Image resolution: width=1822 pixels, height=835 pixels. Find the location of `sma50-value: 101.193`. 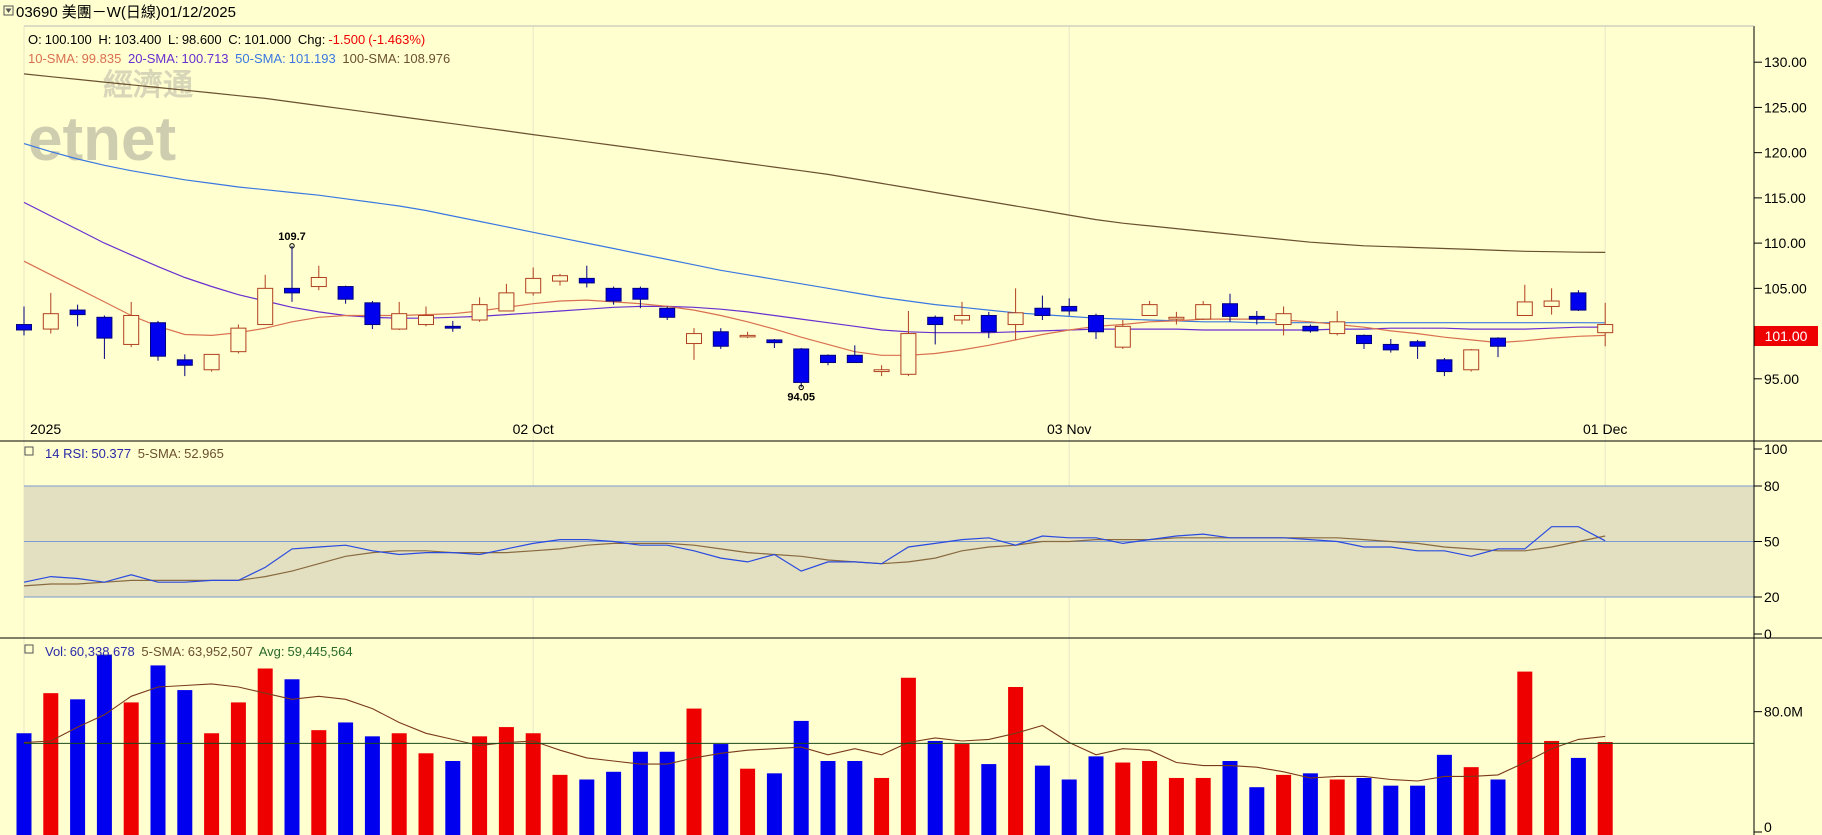

sma50-value: 101.193 is located at coordinates (312, 58).